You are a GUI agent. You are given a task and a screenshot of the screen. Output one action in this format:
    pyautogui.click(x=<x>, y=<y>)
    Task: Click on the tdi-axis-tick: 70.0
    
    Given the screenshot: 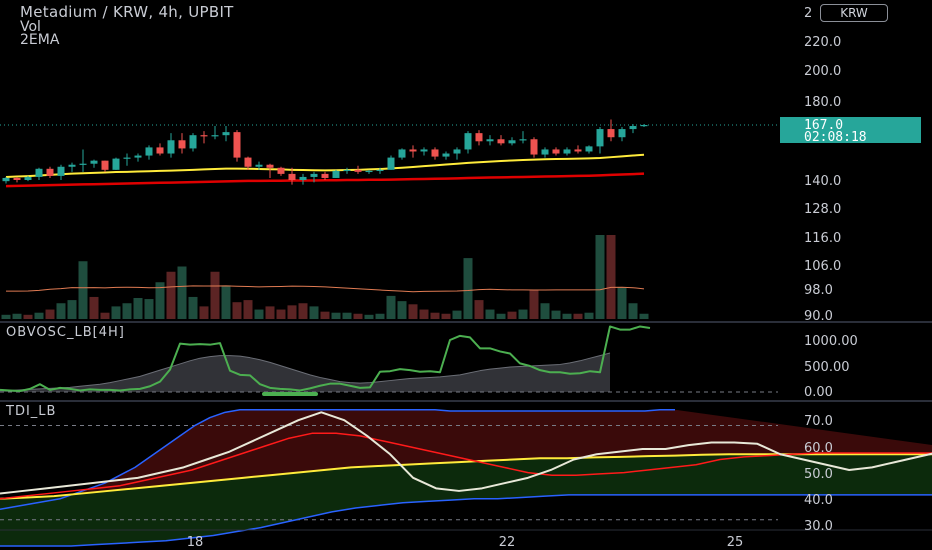 What is the action you would take?
    pyautogui.click(x=818, y=421)
    